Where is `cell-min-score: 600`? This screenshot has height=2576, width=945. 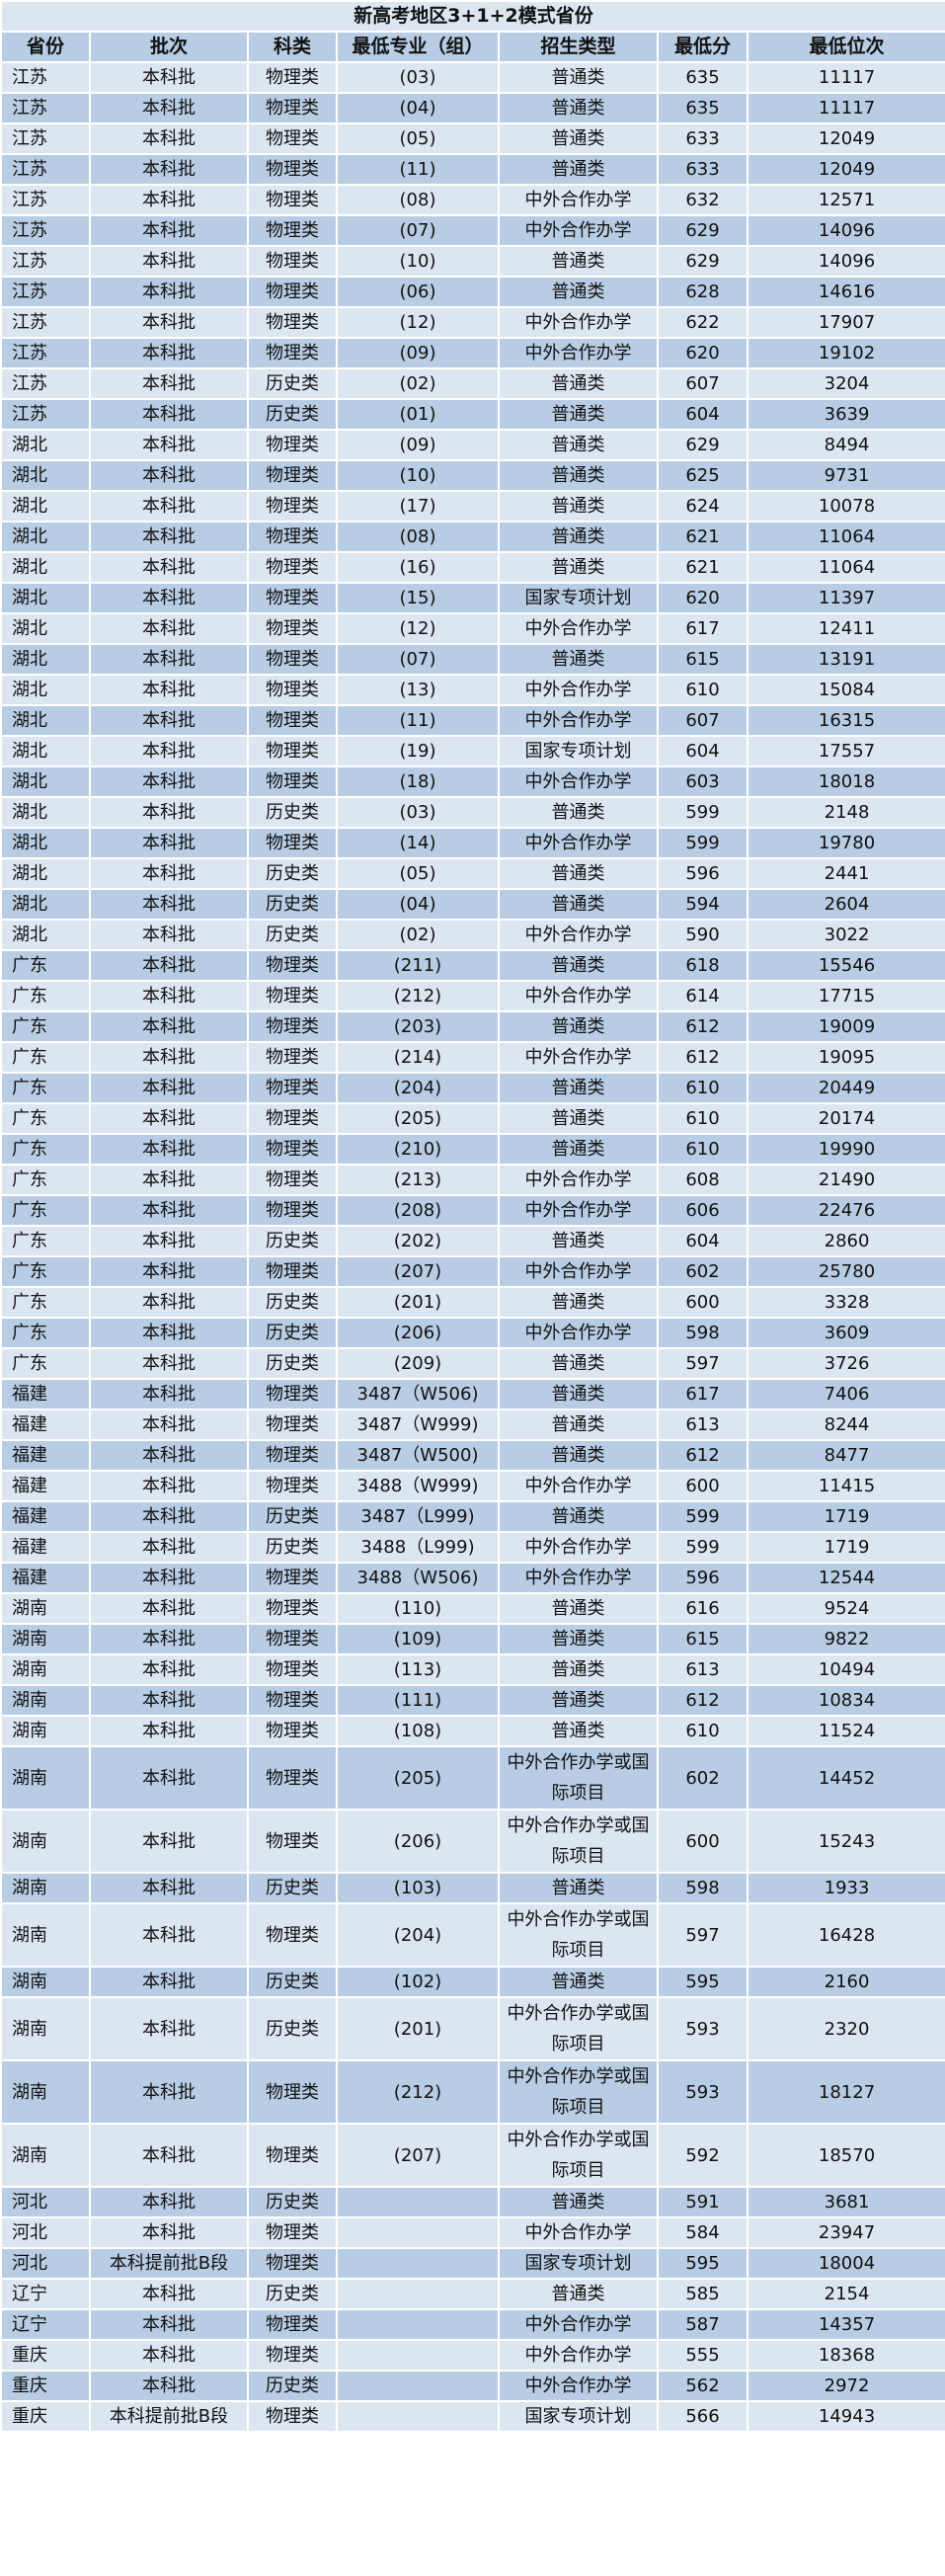 cell-min-score: 600 is located at coordinates (702, 1302).